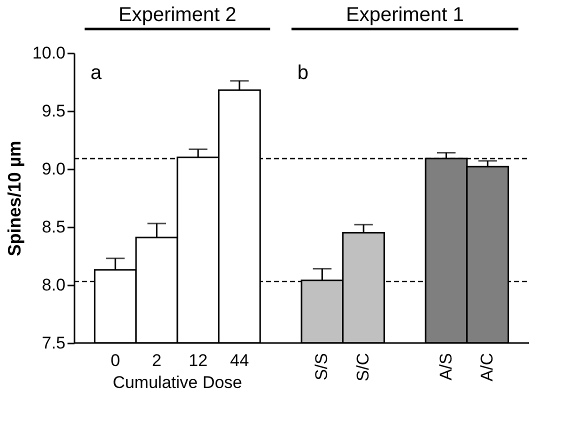 The width and height of the screenshot is (588, 422). What do you see at coordinates (363, 367) in the screenshot?
I see `x-tick-label: S/C` at bounding box center [363, 367].